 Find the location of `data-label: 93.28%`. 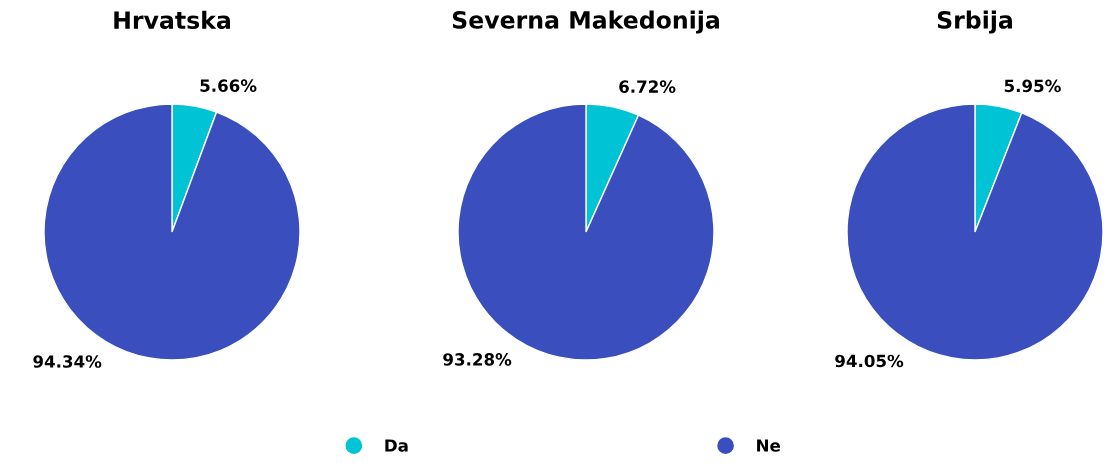

data-label: 93.28% is located at coordinates (477, 359).